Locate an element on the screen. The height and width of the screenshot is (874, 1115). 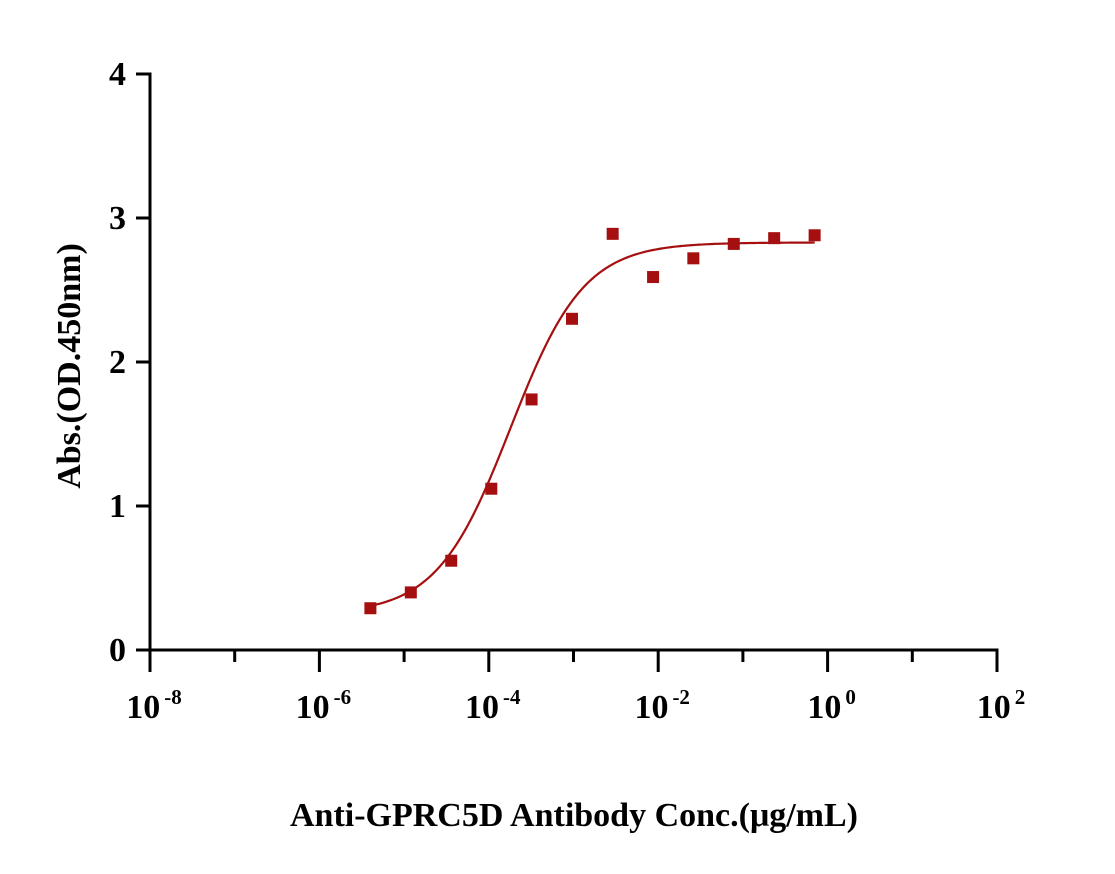
x-tick-label: 10 -4 is located at coordinates (493, 705).